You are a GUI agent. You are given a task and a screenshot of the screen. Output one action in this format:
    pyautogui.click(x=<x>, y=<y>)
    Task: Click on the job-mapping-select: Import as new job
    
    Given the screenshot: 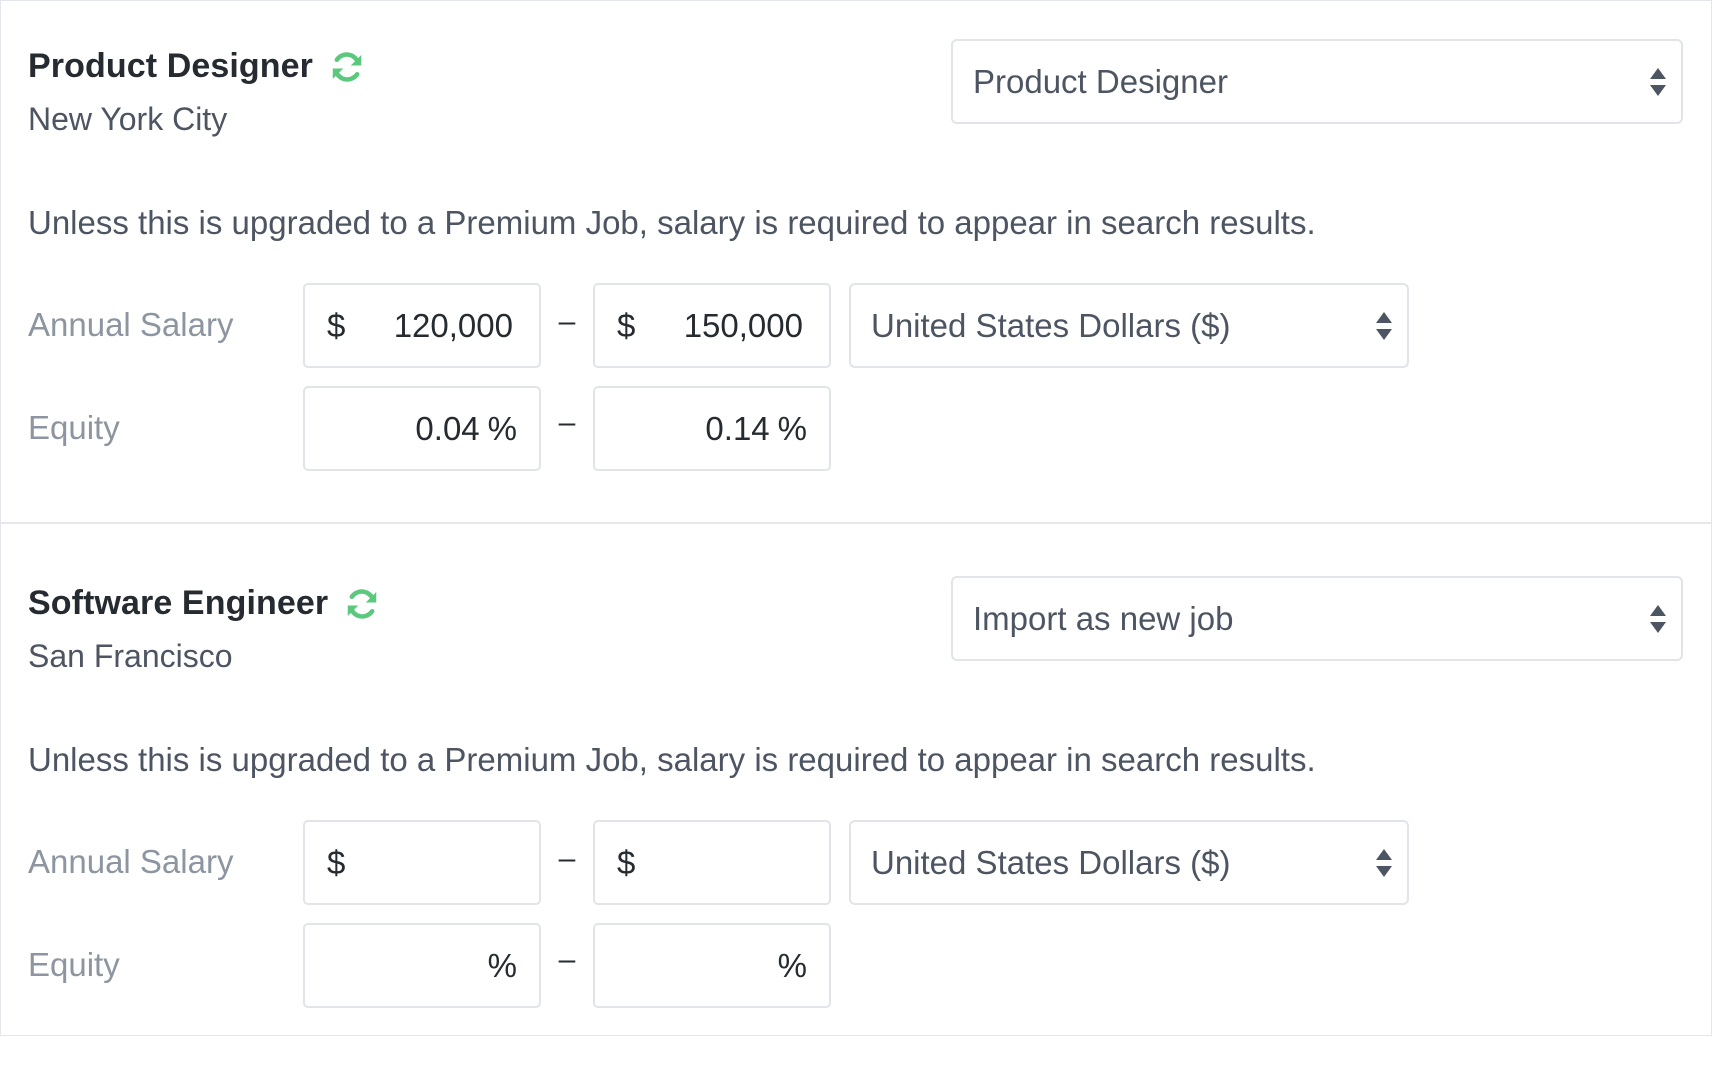 What is the action you would take?
    pyautogui.click(x=1317, y=618)
    